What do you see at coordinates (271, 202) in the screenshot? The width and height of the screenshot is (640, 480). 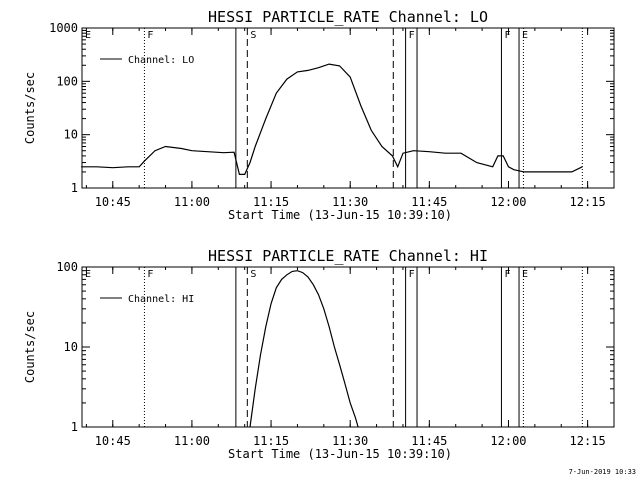 I see `p1-x-tick-label: 11:15` at bounding box center [271, 202].